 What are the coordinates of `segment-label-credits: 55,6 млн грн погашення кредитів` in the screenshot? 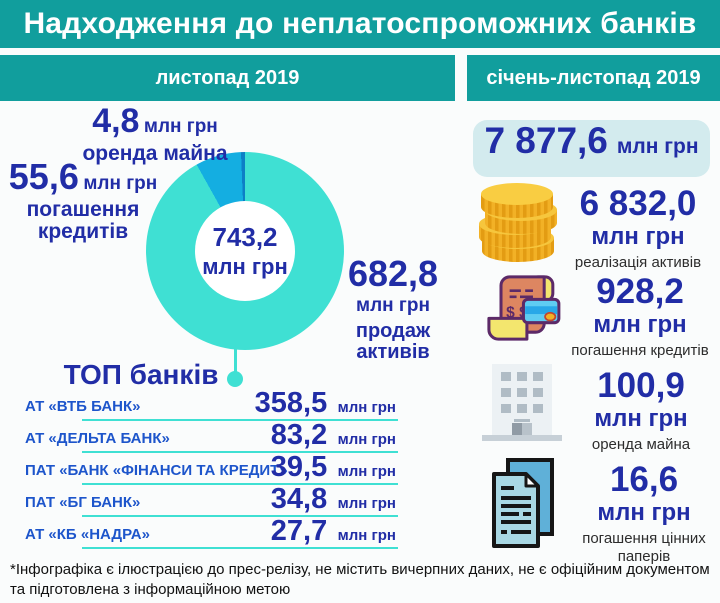 It's located at (83, 200).